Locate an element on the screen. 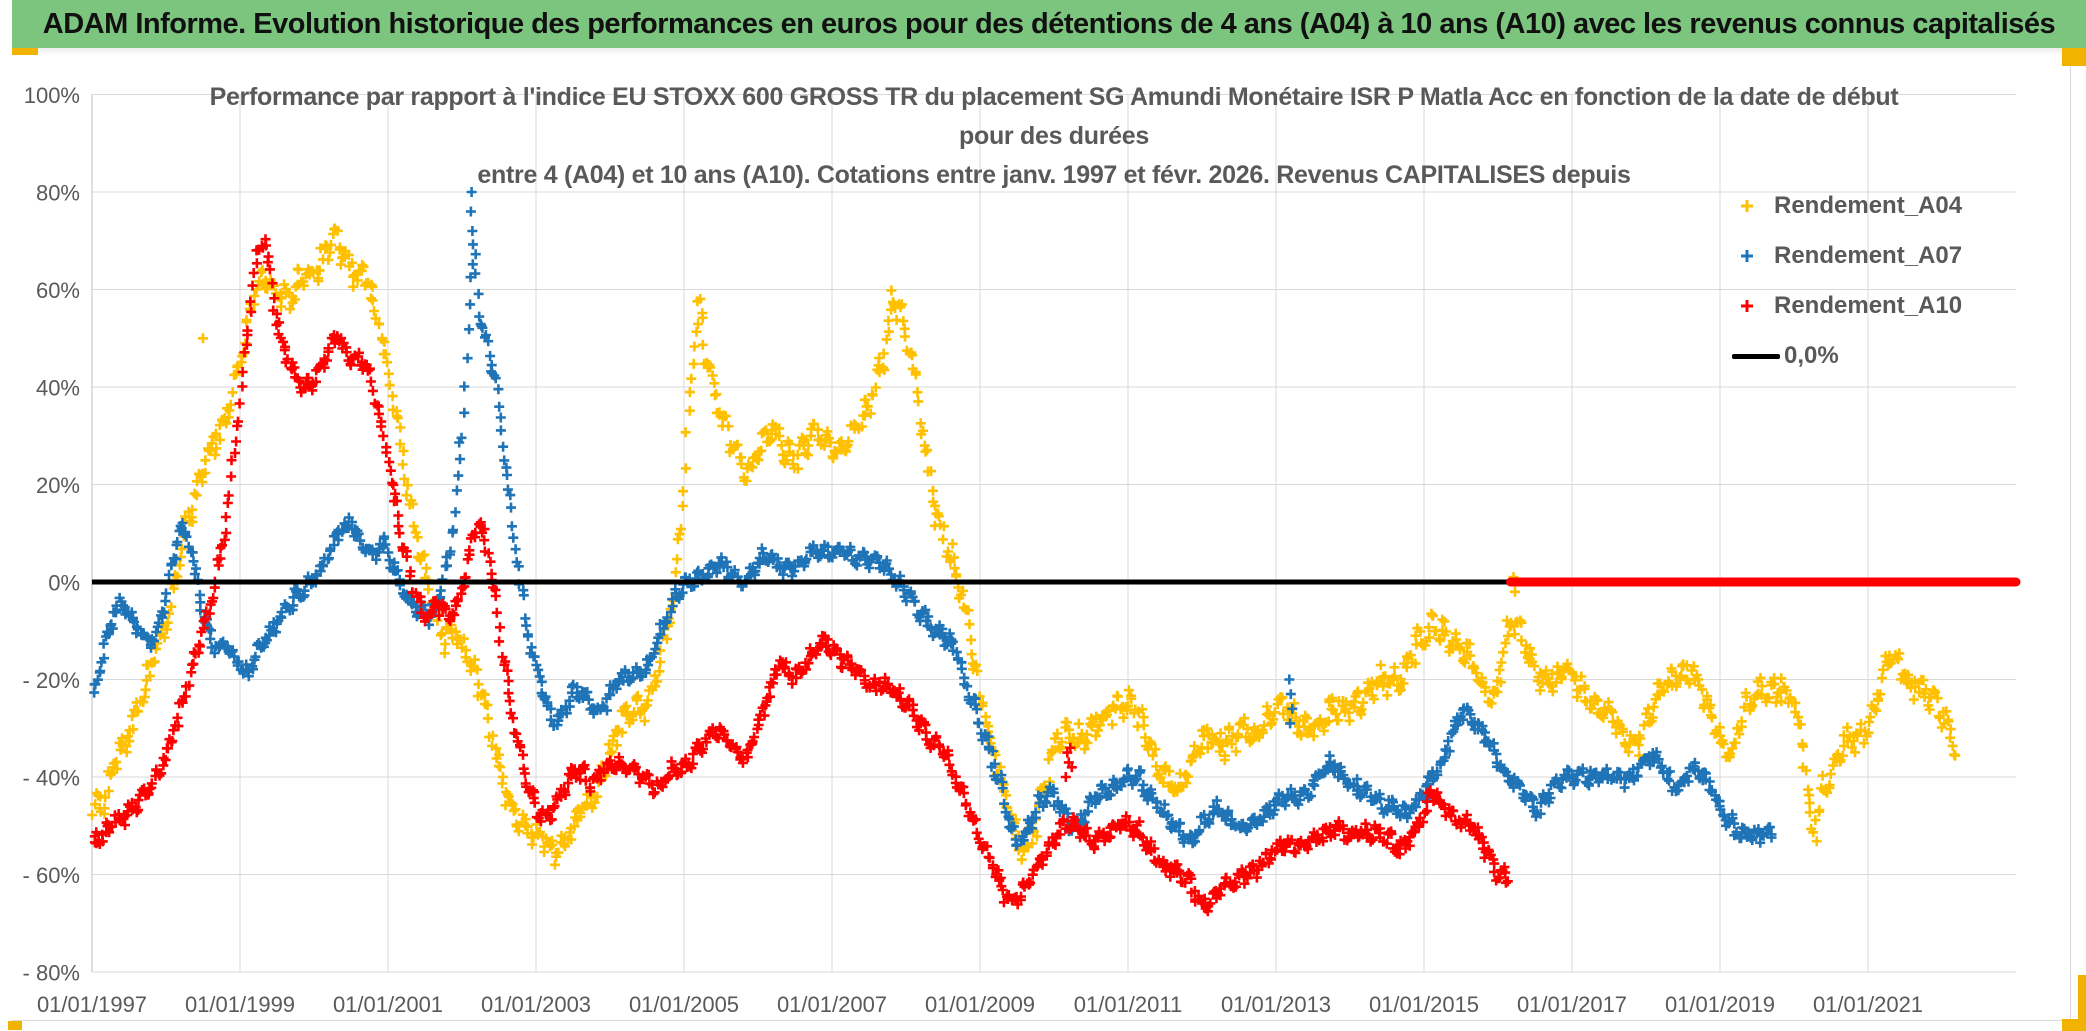 This screenshot has height=1031, width=2086. svg-text: 20% is located at coordinates (58, 485).